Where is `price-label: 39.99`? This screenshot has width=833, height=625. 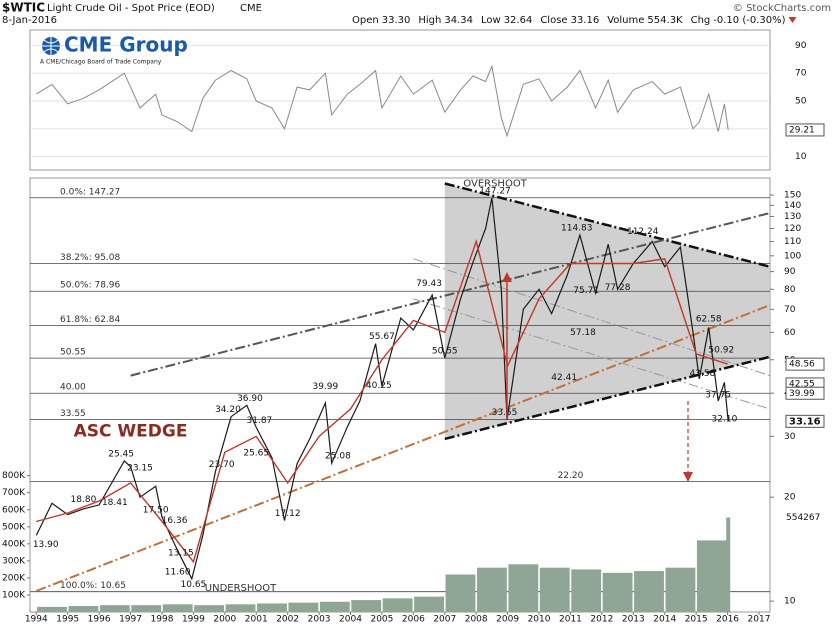
price-label: 39.99 is located at coordinates (325, 387).